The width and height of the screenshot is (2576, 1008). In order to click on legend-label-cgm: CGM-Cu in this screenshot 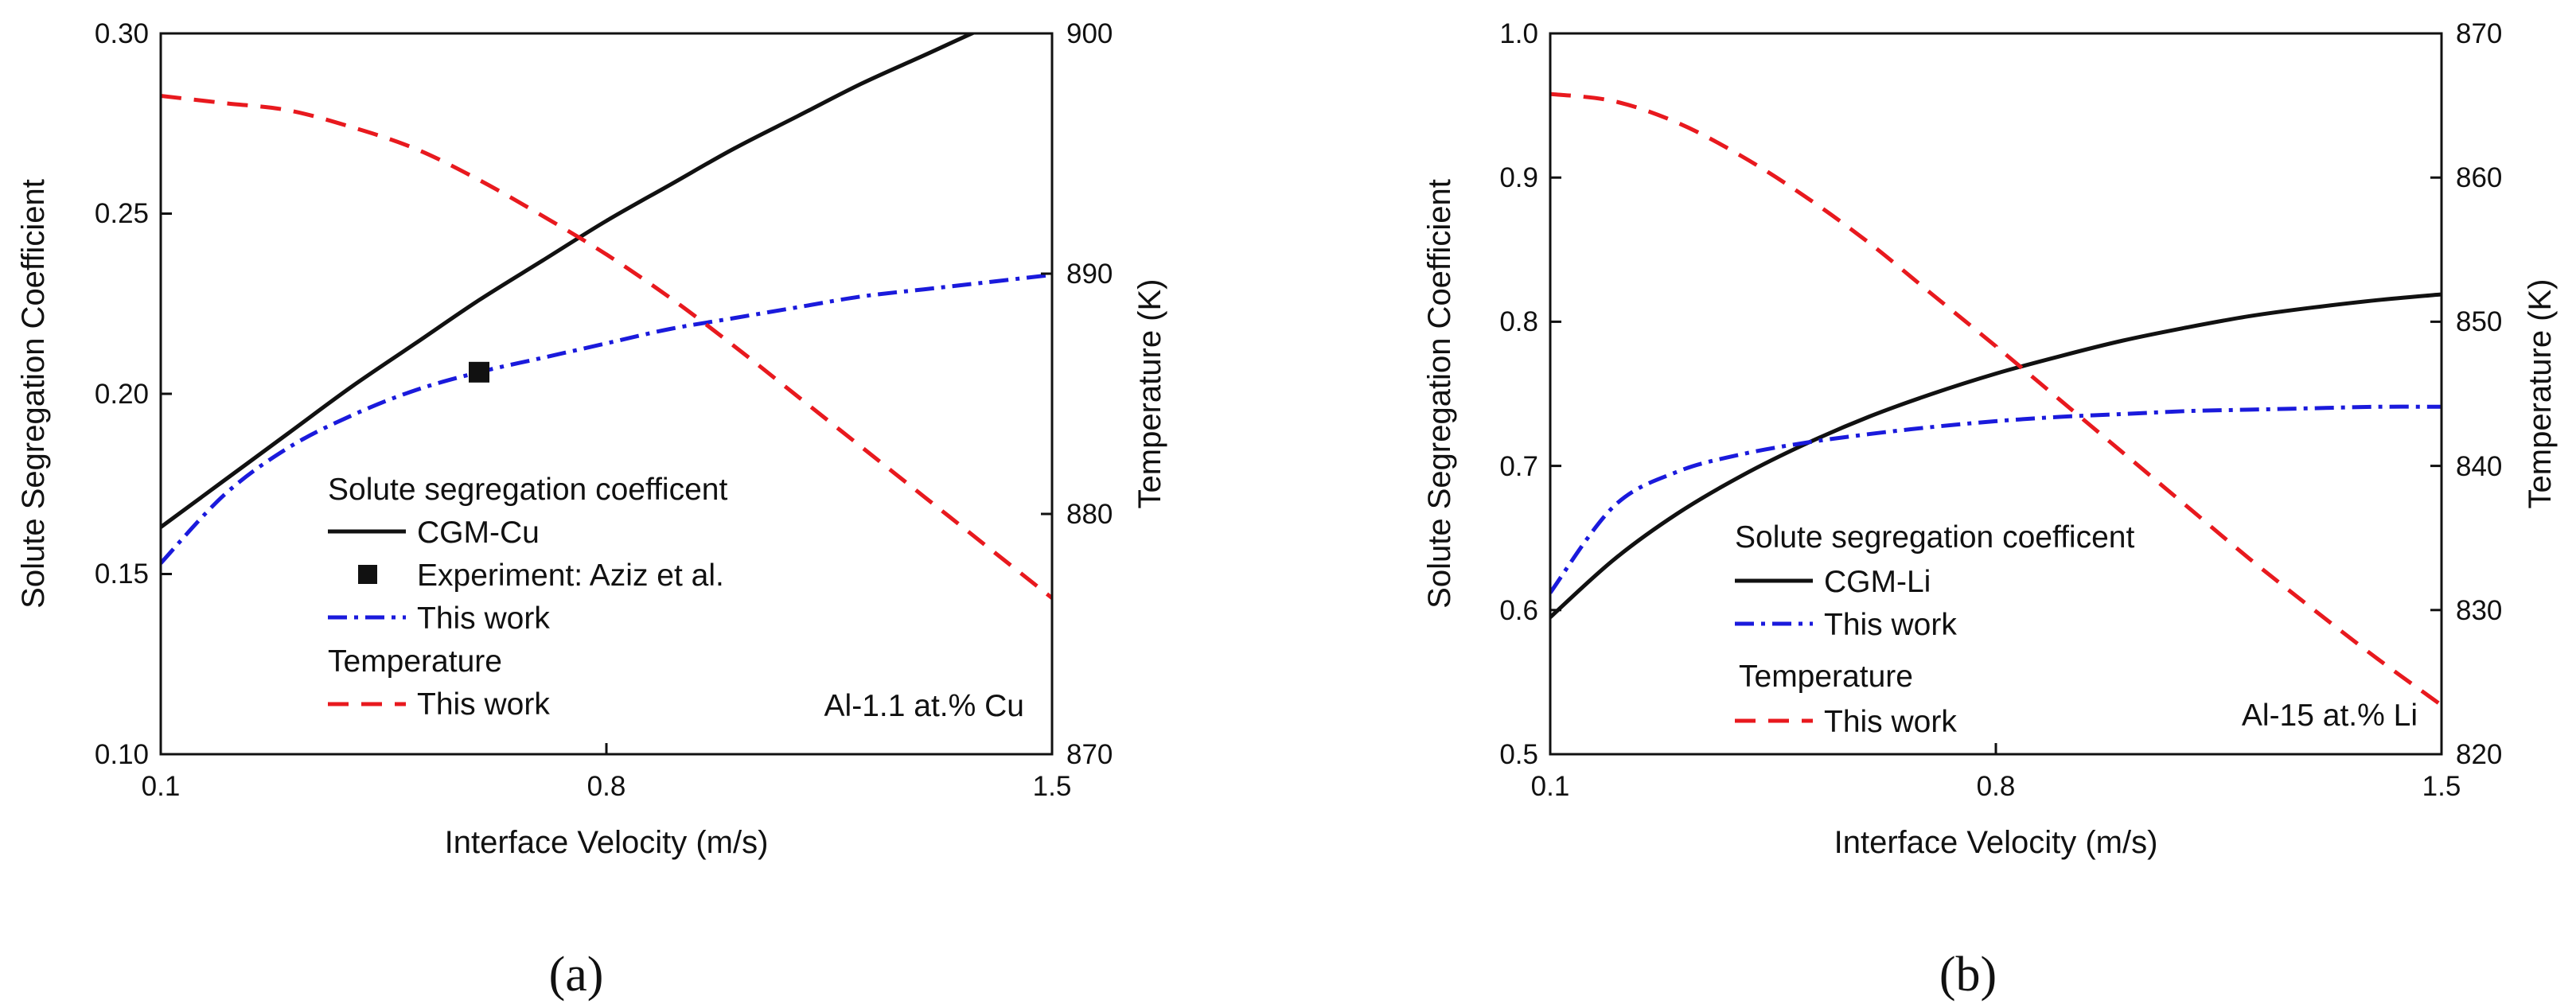, I will do `click(479, 533)`.